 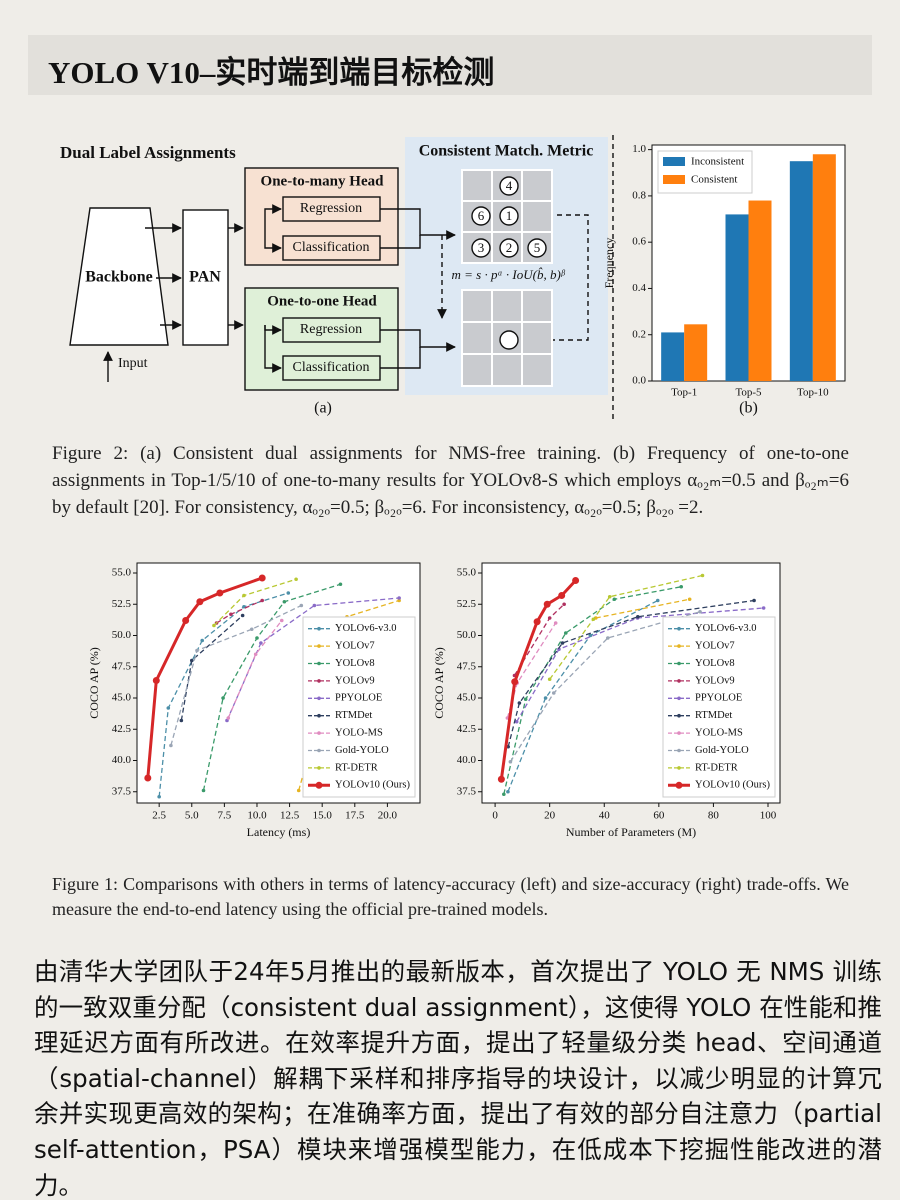 What do you see at coordinates (359, 707) in the screenshot?
I see `legend-box` at bounding box center [359, 707].